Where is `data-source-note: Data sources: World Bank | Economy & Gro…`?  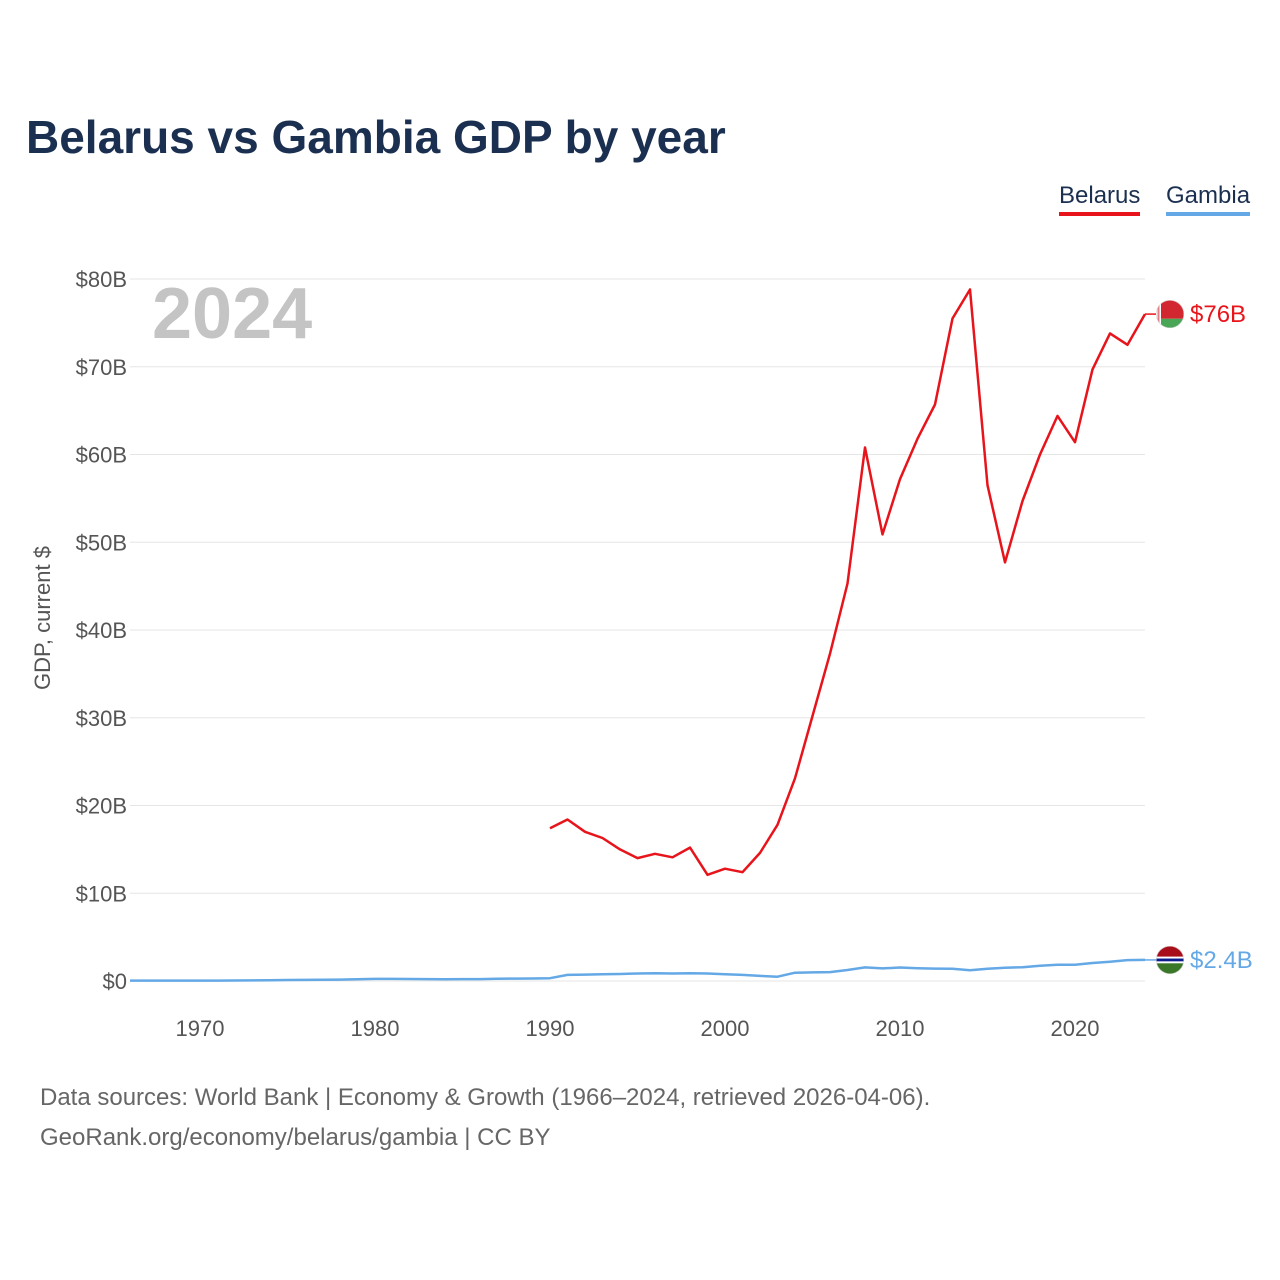
data-source-note: Data sources: World Bank | Economy & Gro… is located at coordinates (485, 1097).